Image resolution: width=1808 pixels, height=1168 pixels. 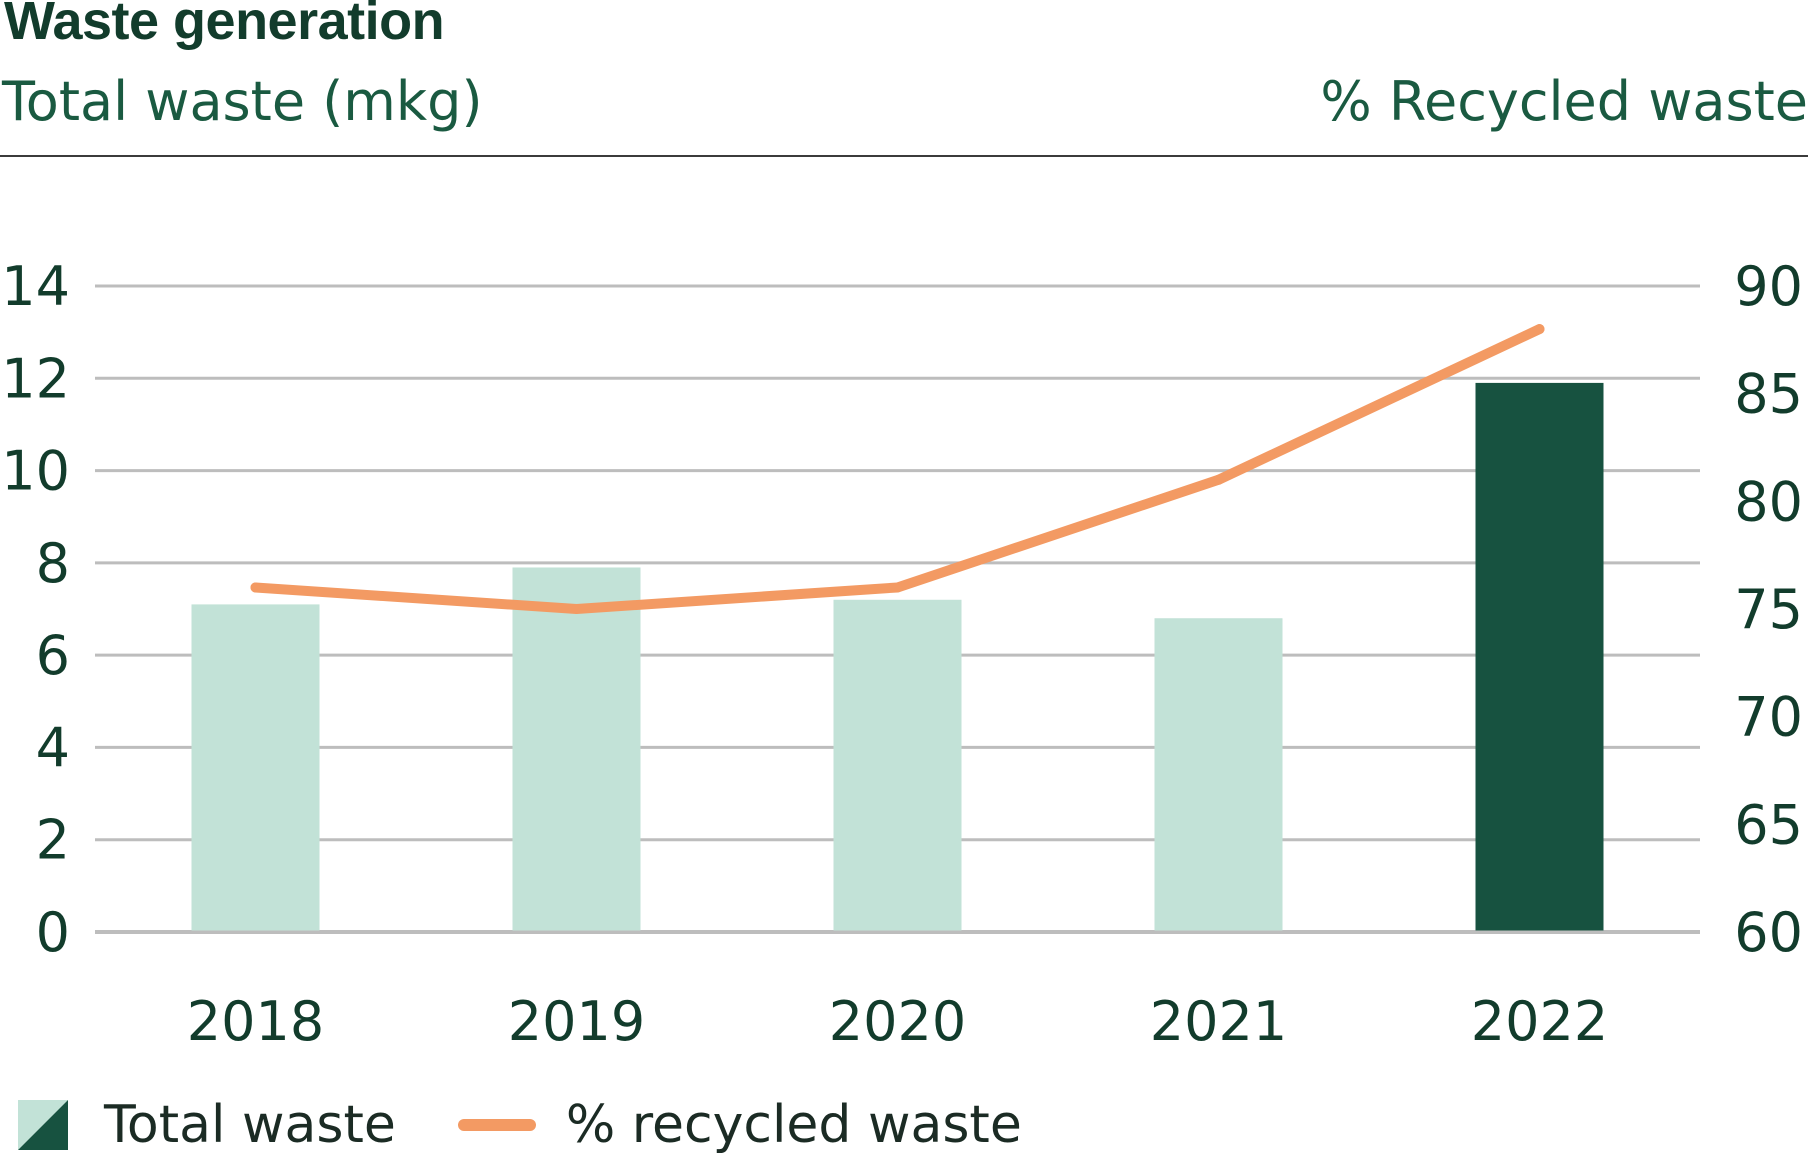 I want to click on recycled-point-2022, so click(x=1539, y=329).